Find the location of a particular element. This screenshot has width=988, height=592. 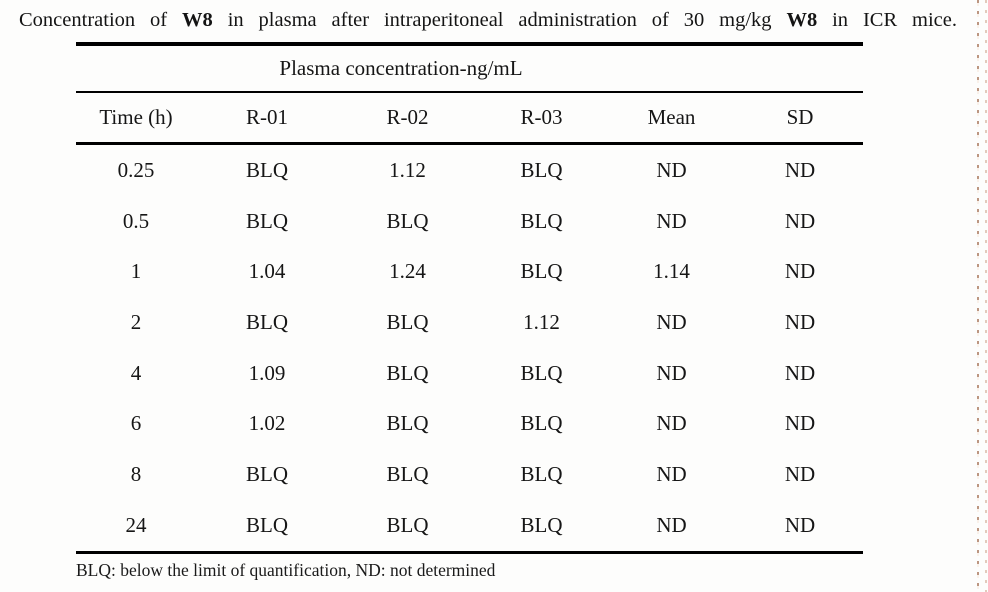

table-row: 0.5 BLQ BLQ BLQ ND ND is located at coordinates (469, 221).